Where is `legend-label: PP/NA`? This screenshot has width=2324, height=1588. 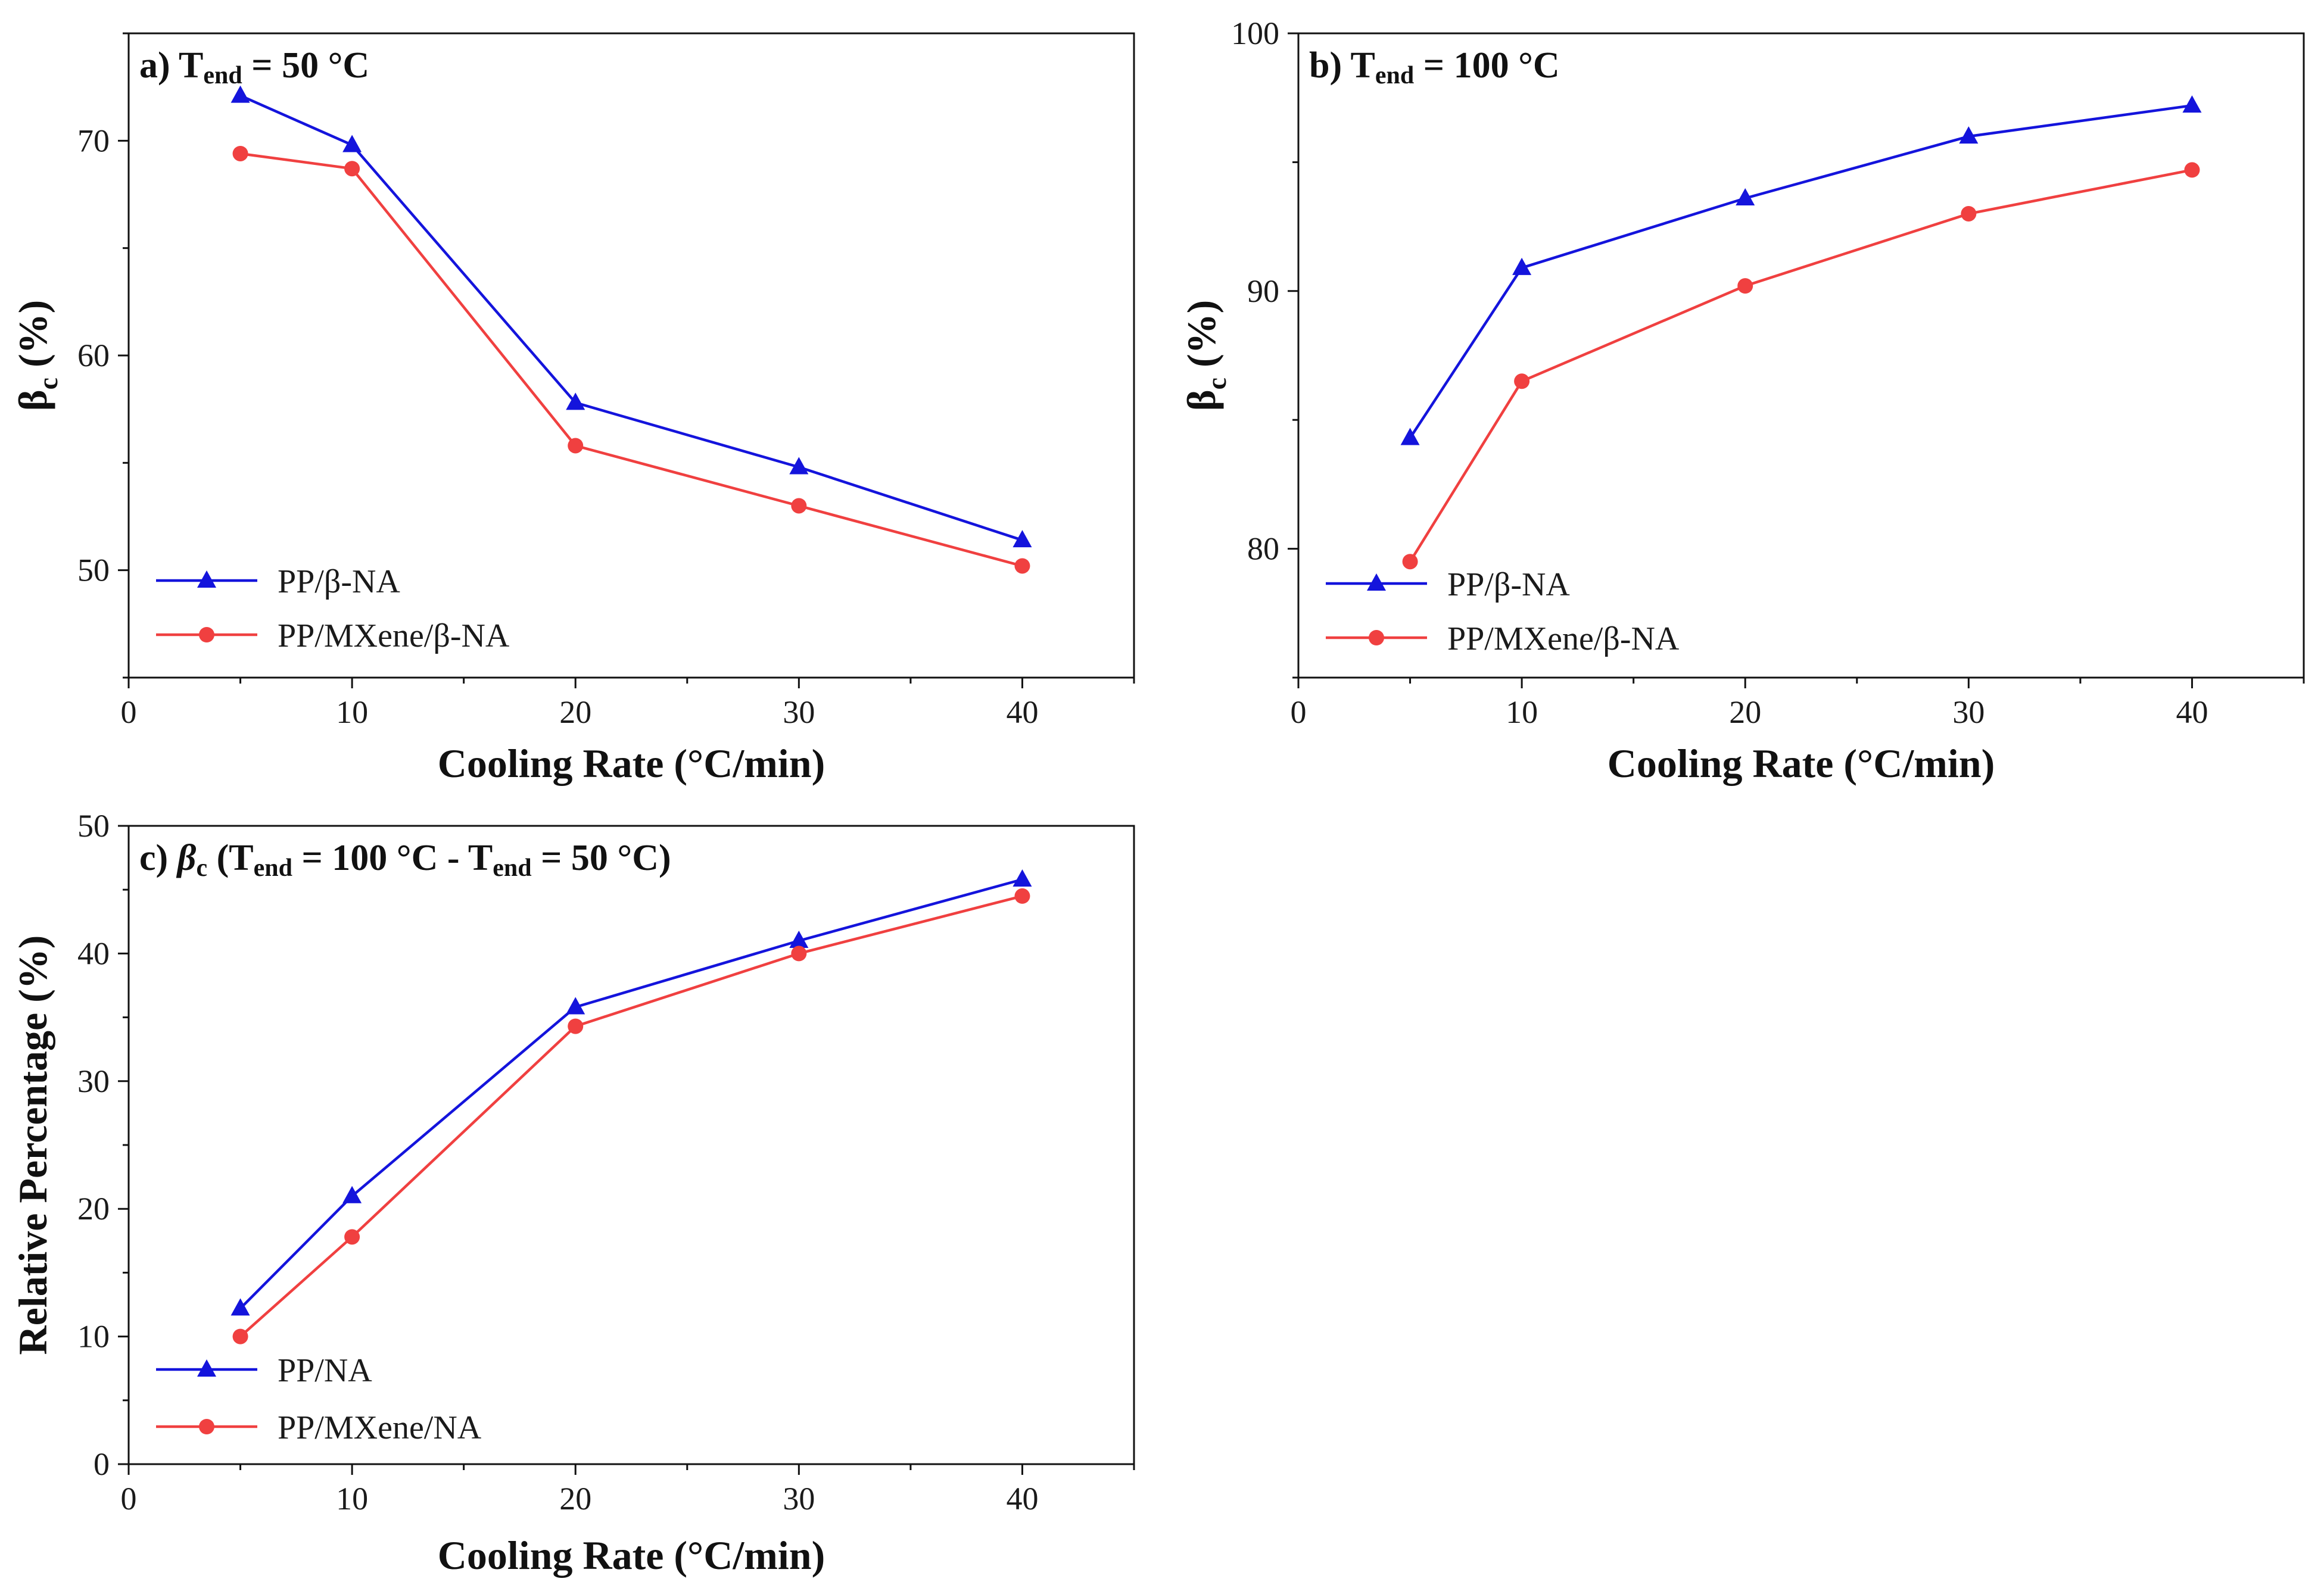
legend-label: PP/NA is located at coordinates (325, 1370).